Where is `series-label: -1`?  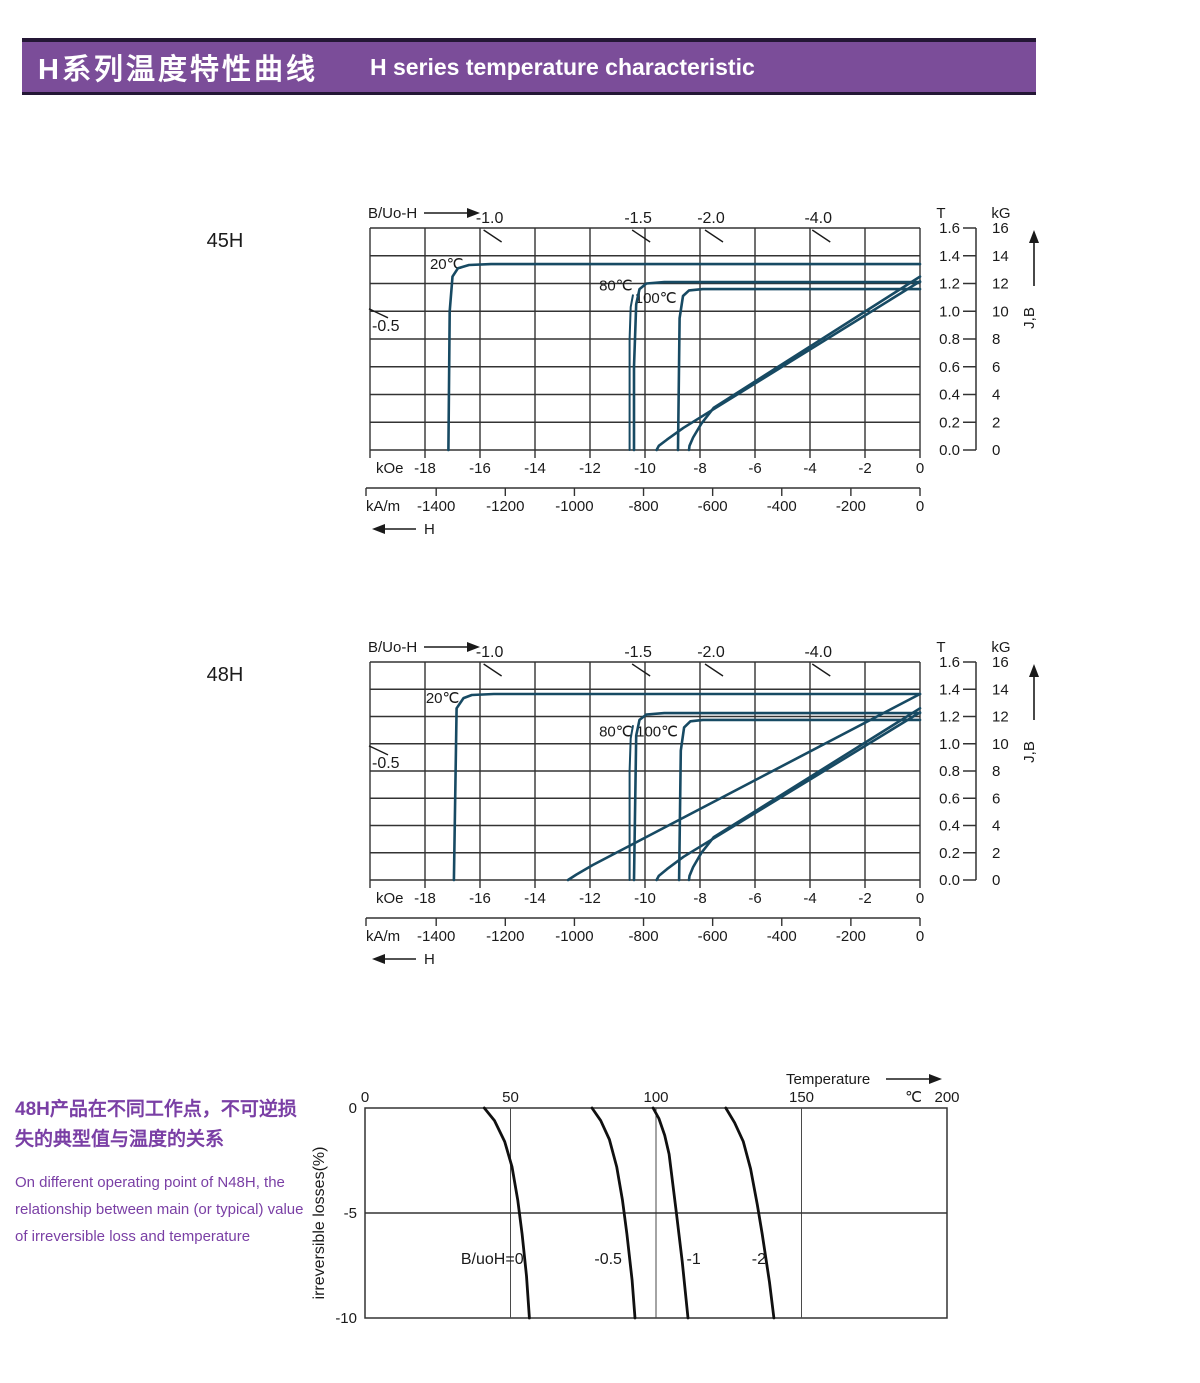
series-label: -1 is located at coordinates (694, 1259).